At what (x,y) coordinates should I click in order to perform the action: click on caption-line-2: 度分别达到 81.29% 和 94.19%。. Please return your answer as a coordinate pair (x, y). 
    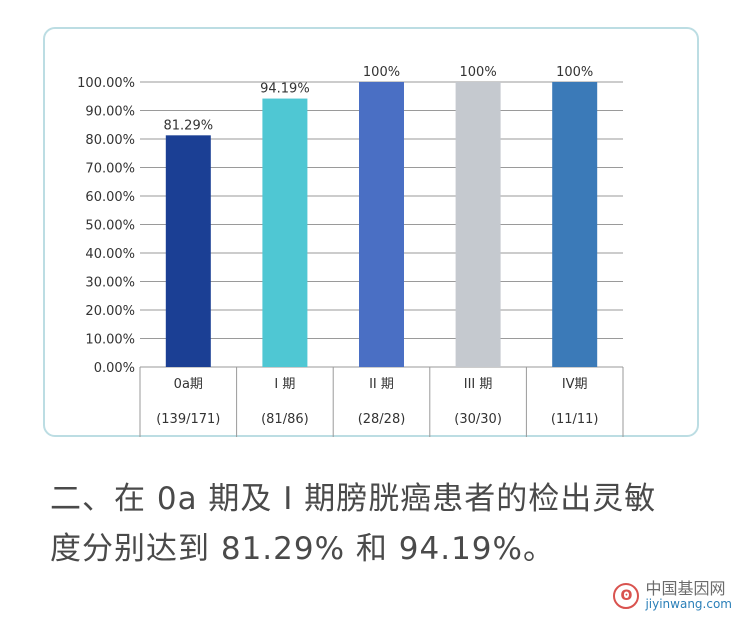
    Looking at the image, I should click on (302, 549).